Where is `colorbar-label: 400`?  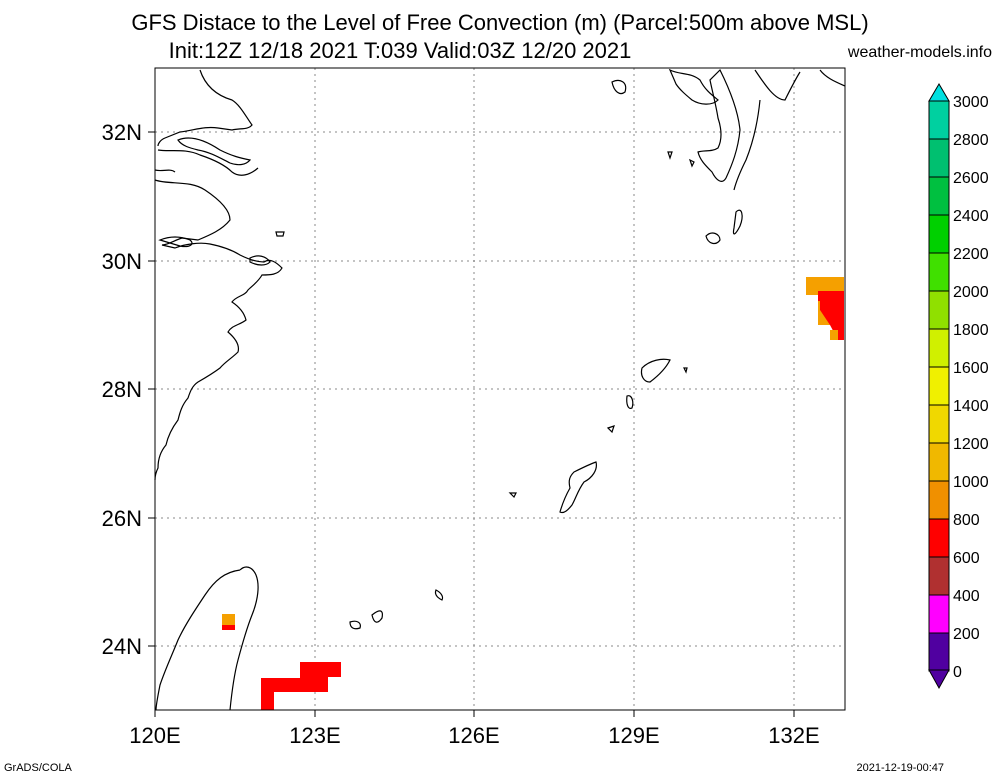
colorbar-label: 400 is located at coordinates (966, 596).